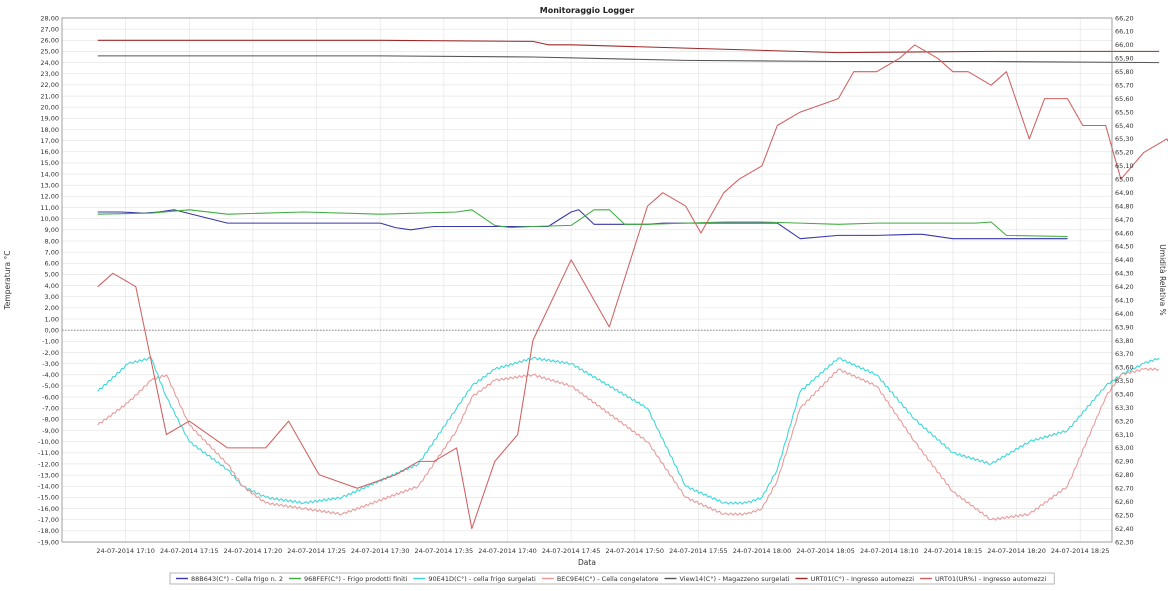  I want to click on y-tick-label: -7,00, so click(50, 409).